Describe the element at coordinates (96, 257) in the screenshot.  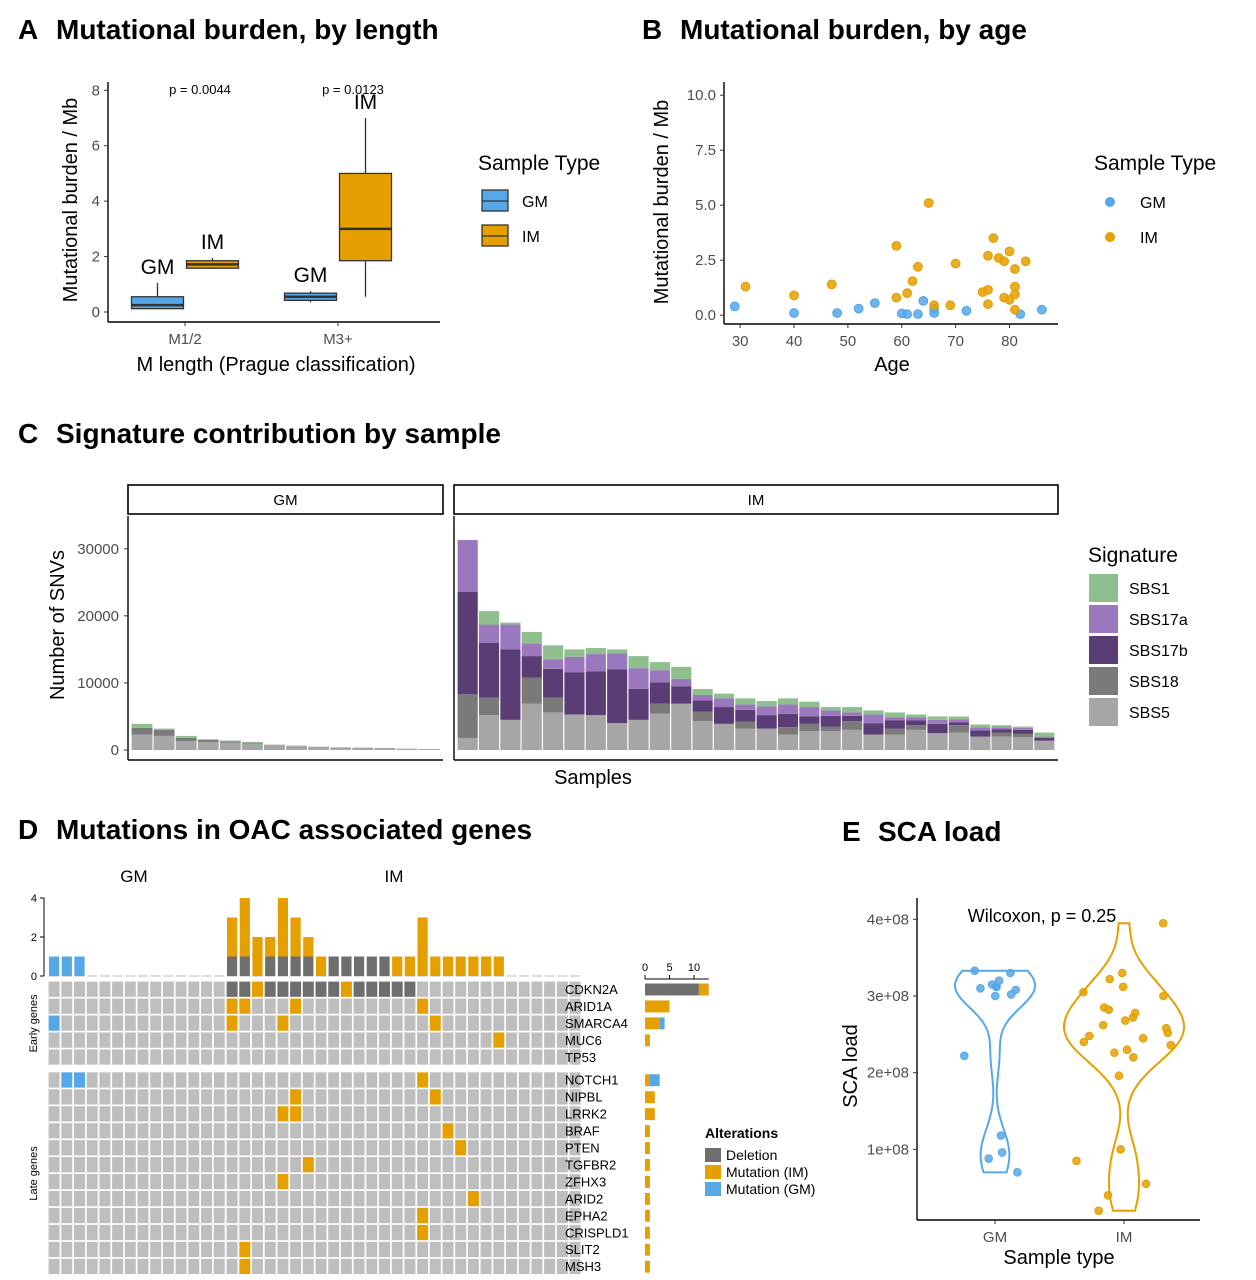
I see `panel-a-ytick-label: 2` at that location.